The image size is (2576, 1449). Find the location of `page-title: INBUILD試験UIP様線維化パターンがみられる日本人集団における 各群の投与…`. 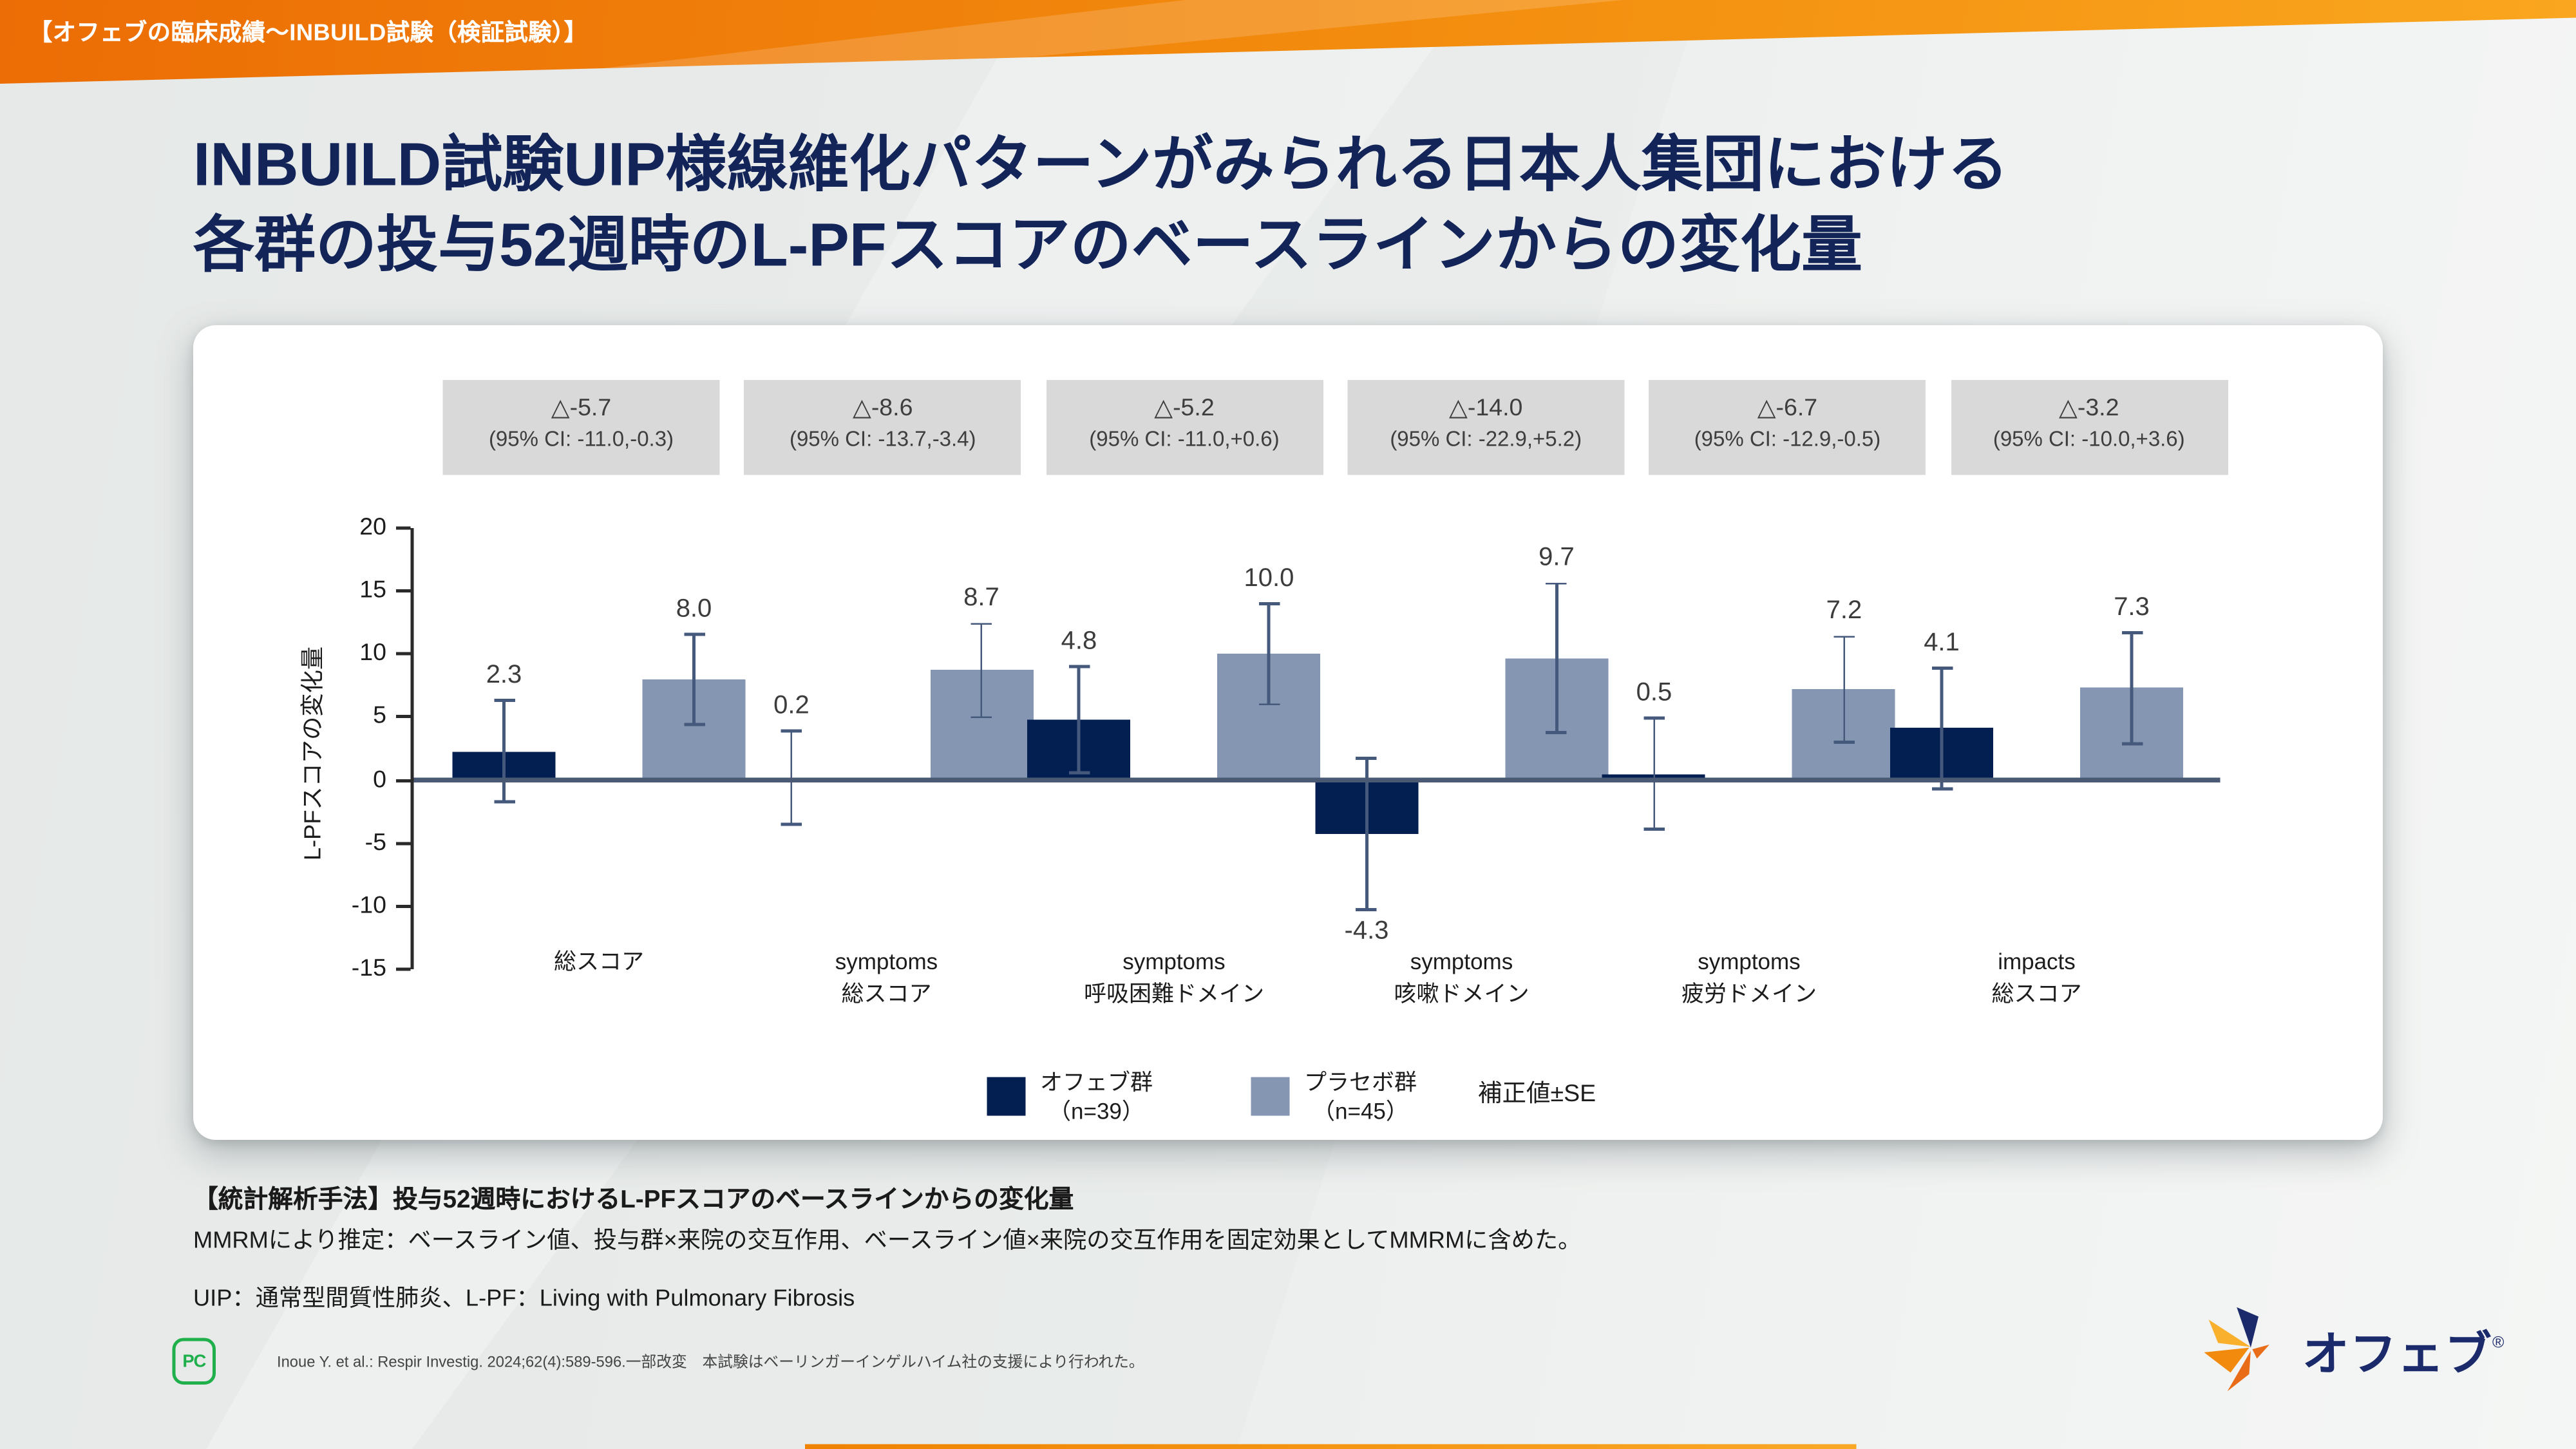

page-title: INBUILD試験UIP様線維化パターンがみられる日本人集団における 各群の投与… is located at coordinates (1101, 207).